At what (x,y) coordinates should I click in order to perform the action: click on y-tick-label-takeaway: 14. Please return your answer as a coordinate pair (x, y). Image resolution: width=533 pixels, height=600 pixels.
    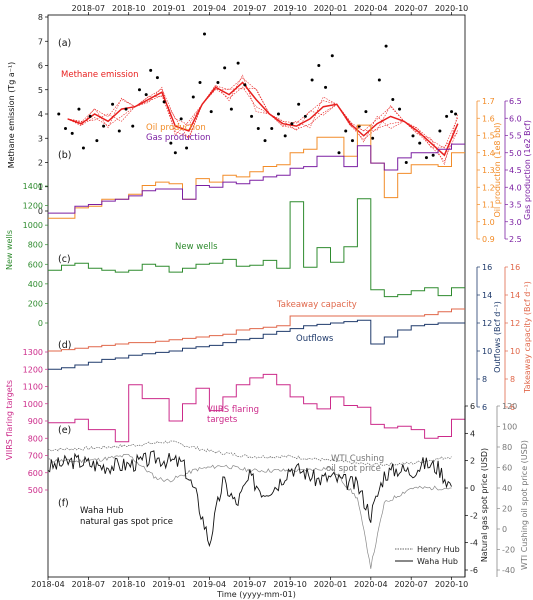
    Looking at the image, I should click on (515, 295).